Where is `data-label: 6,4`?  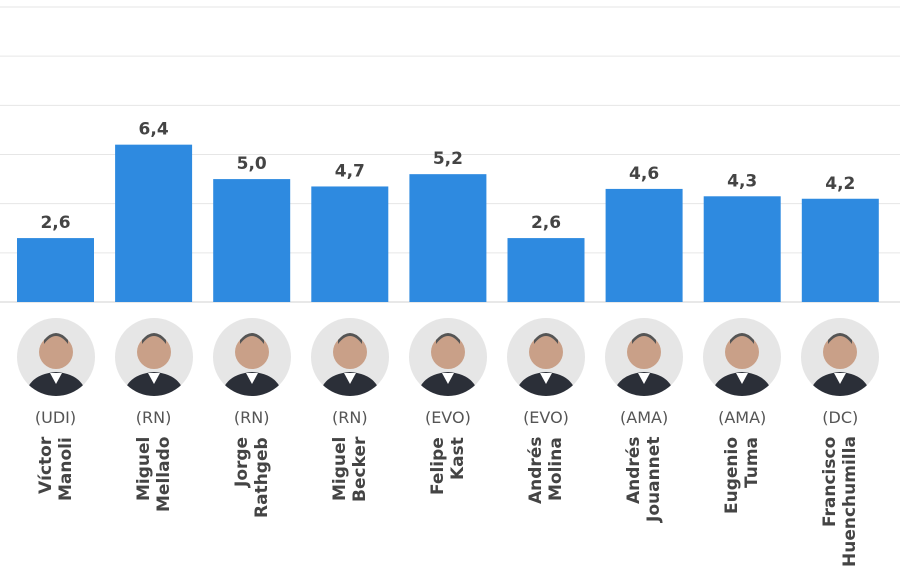
data-label: 6,4 is located at coordinates (154, 130).